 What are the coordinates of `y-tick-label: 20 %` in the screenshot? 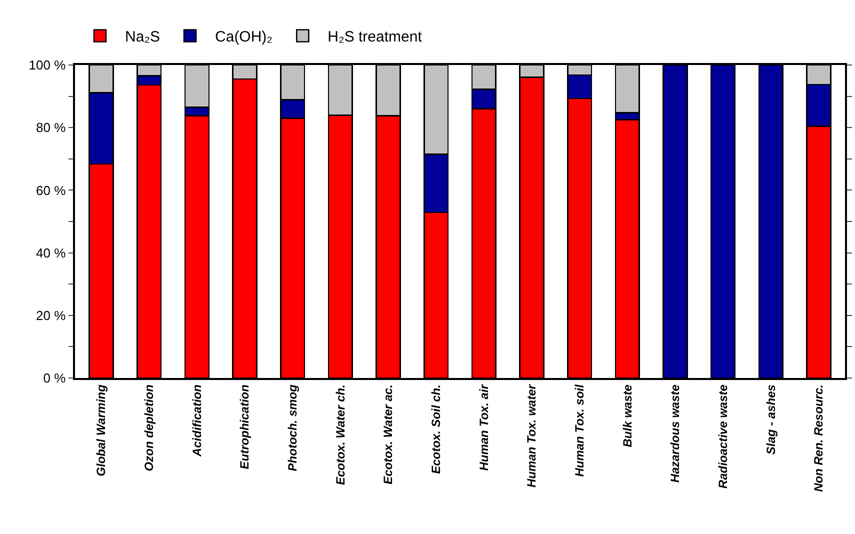 It's located at (51, 315).